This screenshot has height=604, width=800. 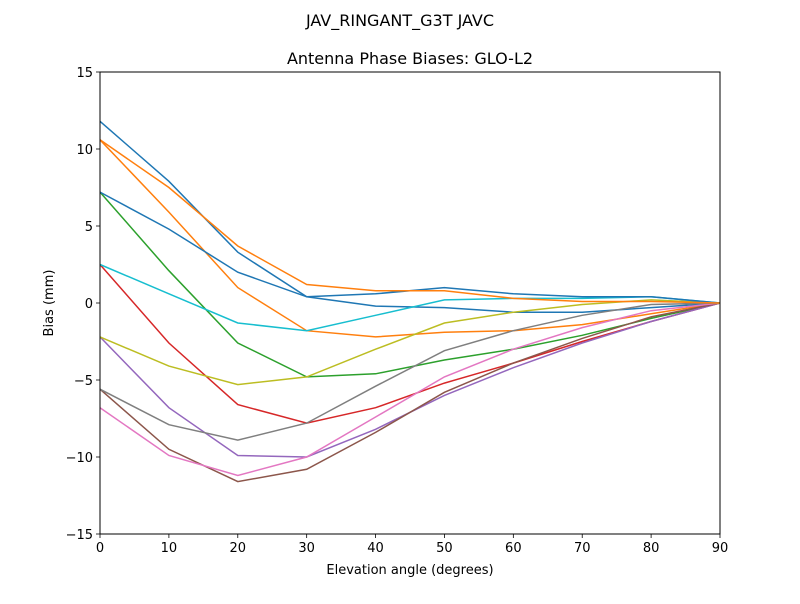 I want to click on y-tick-label: 15, so click(x=84, y=73).